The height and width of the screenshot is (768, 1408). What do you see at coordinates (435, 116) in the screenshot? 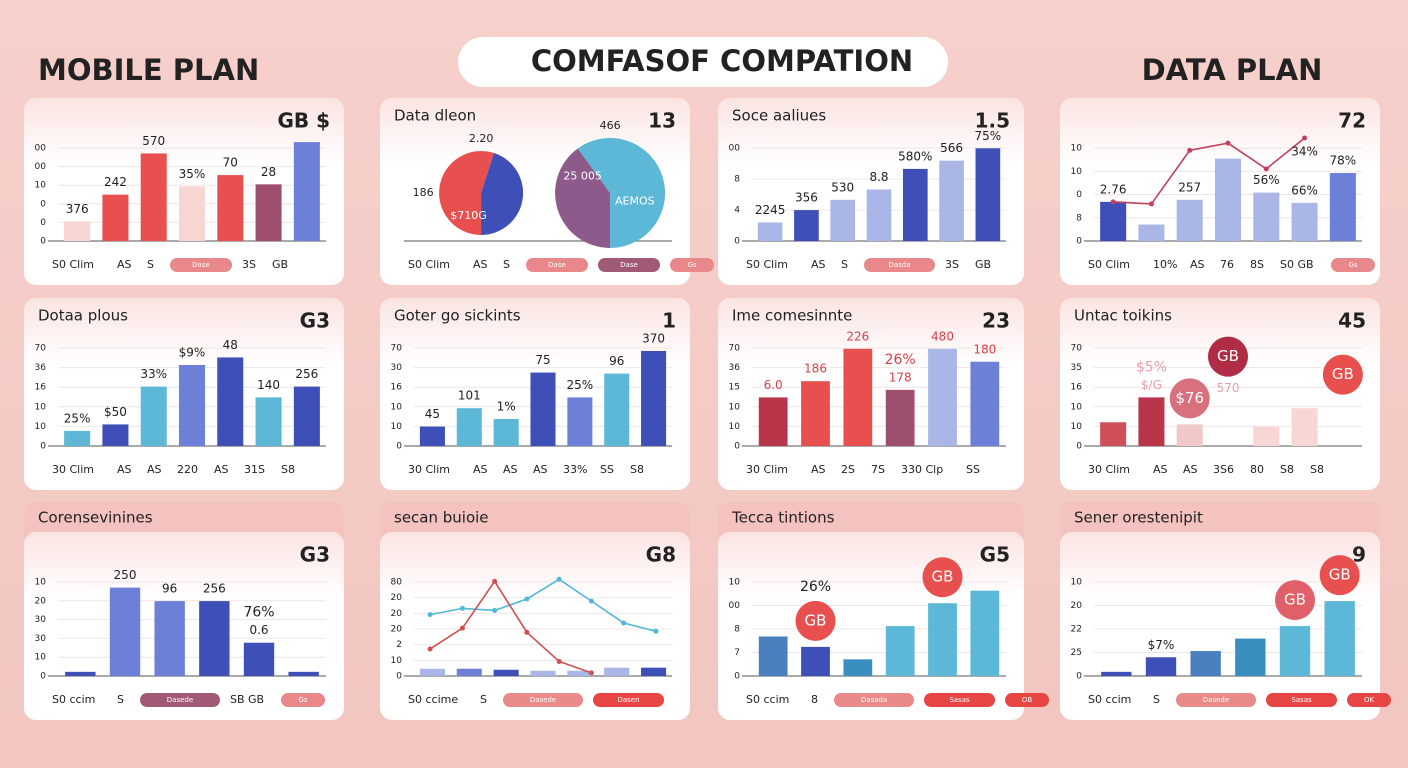
I see `card-title: Data dleon` at bounding box center [435, 116].